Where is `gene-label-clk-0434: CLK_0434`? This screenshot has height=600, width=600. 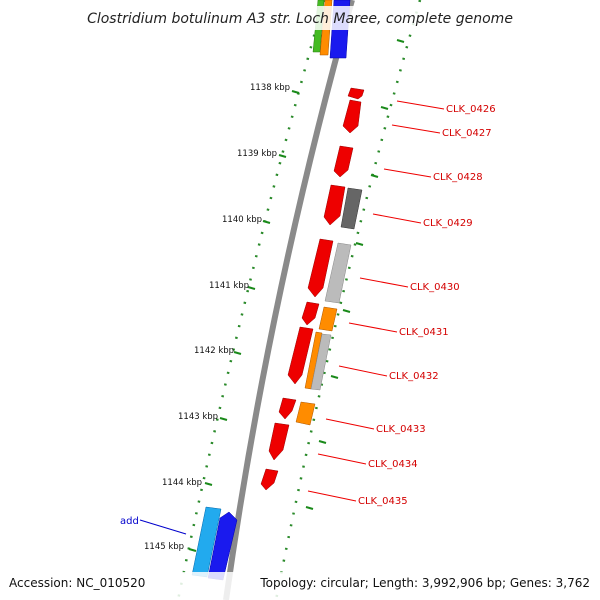
gene-label-clk-0434: CLK_0434 is located at coordinates (393, 464).